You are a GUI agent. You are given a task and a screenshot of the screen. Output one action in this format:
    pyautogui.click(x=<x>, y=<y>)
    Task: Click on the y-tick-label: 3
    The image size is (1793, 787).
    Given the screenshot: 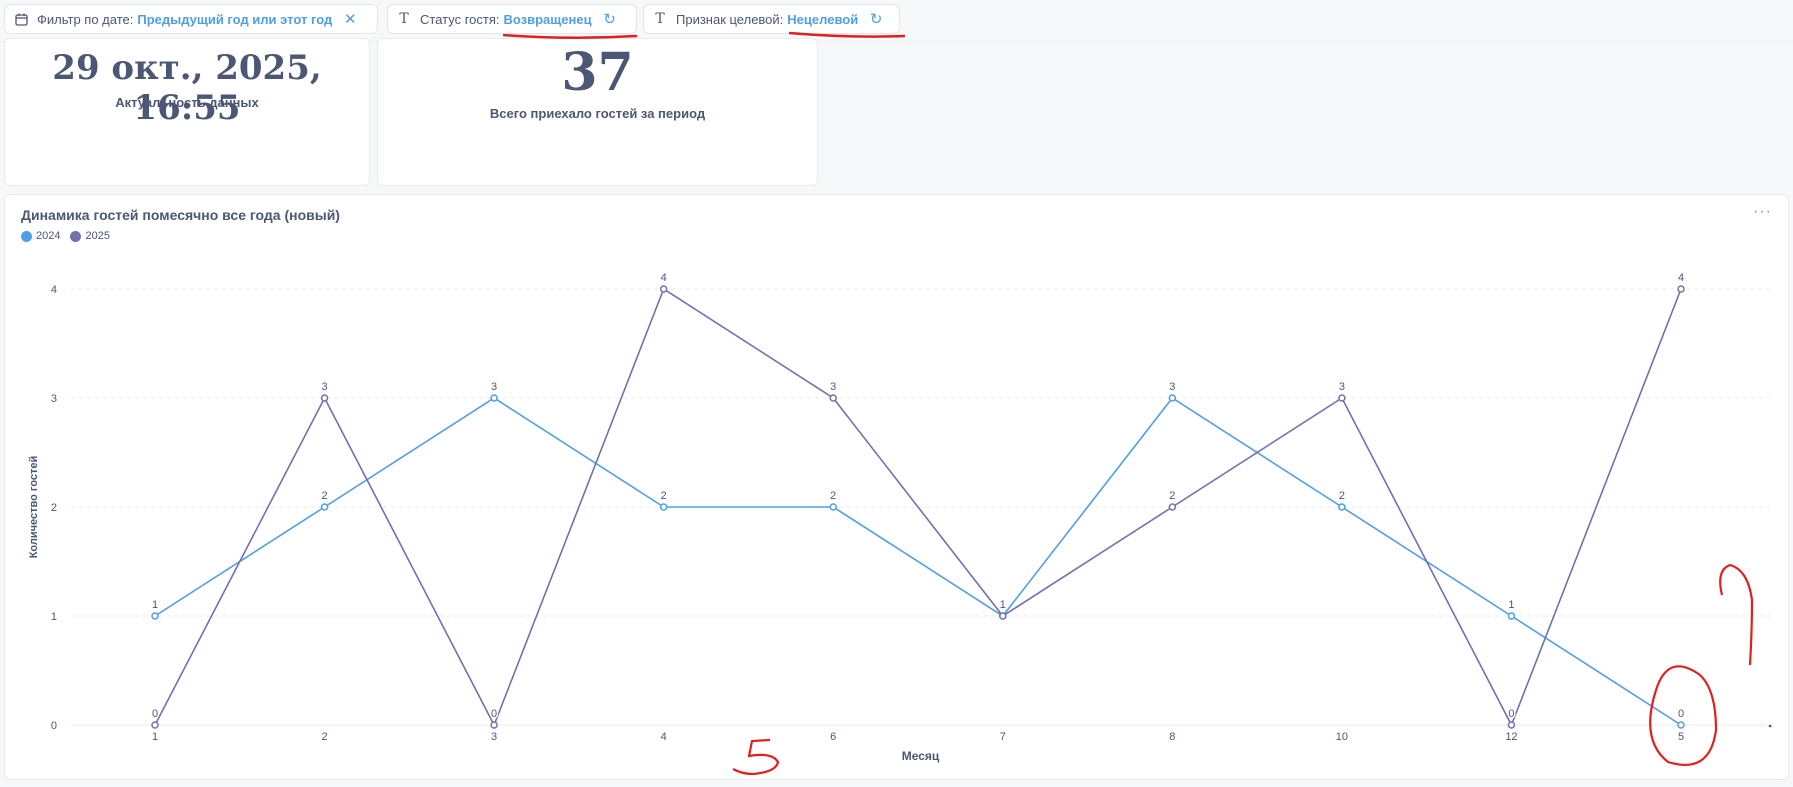 What is the action you would take?
    pyautogui.click(x=54, y=399)
    